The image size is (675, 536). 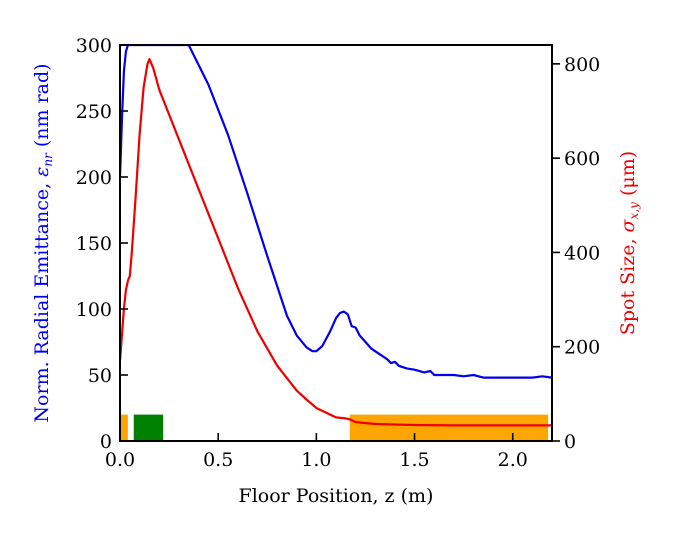 I want to click on y-right-tick-label: 200, so click(x=582, y=348).